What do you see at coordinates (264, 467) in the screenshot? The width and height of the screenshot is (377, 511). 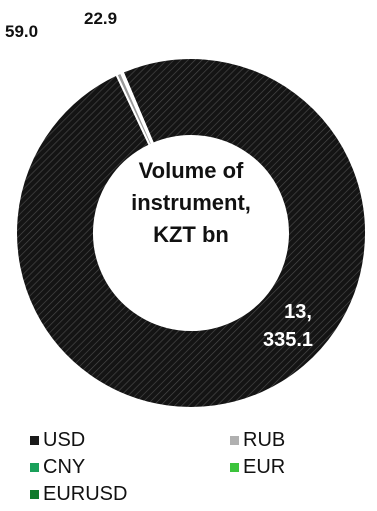 I see `legend-label: EUR` at bounding box center [264, 467].